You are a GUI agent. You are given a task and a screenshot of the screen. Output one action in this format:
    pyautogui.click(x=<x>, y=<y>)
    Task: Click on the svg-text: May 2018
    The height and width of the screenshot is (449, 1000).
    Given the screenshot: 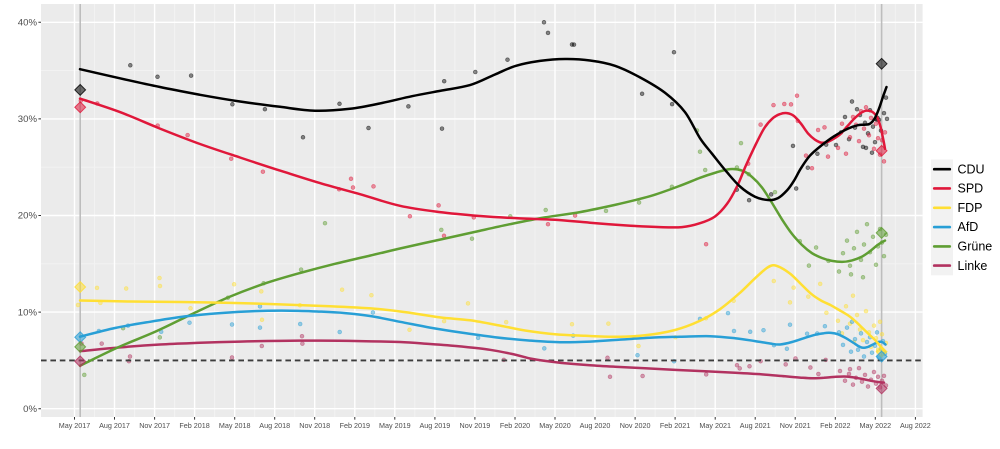 What is the action you would take?
    pyautogui.click(x=235, y=425)
    